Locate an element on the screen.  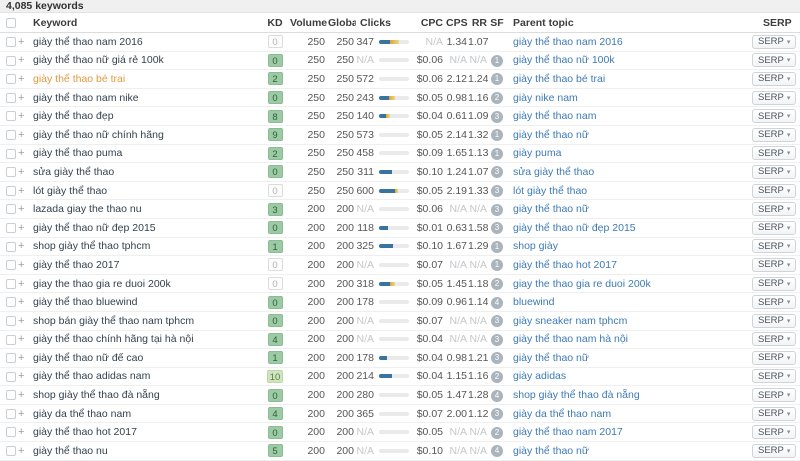
keyword-link: lazada giay the thao nu is located at coordinates (87, 209).